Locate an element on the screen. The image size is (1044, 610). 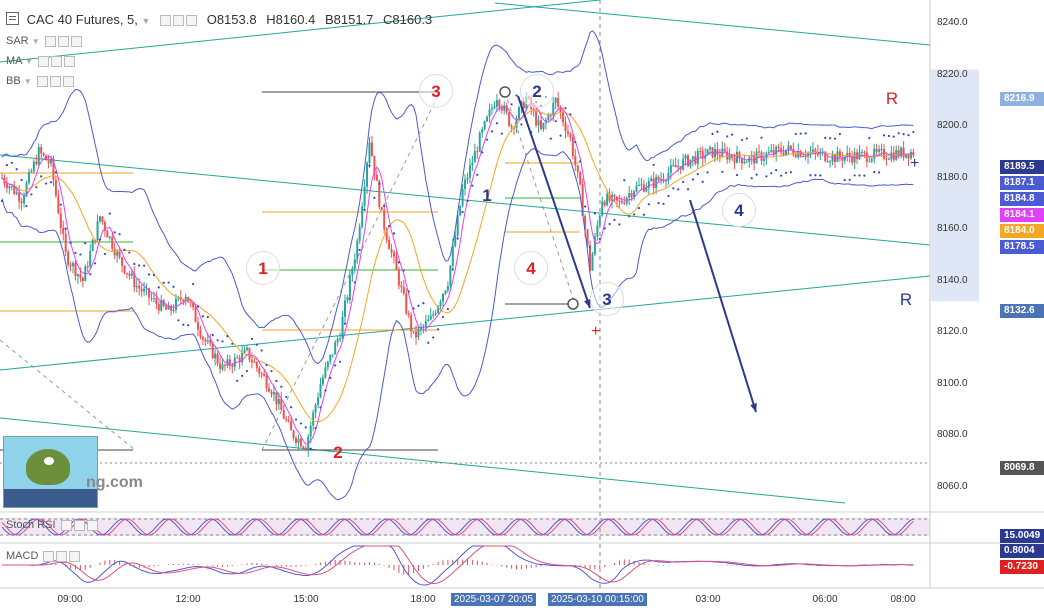
indicator-sar: SAR ▼ is located at coordinates (44, 41).